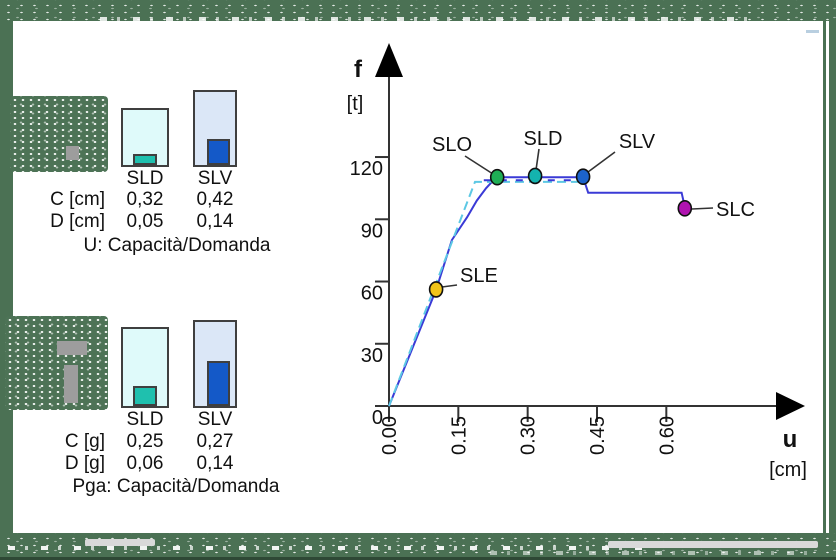 The height and width of the screenshot is (560, 836). What do you see at coordinates (218, 383) in the screenshot?
I see `demand-bar-slv-pga` at bounding box center [218, 383].